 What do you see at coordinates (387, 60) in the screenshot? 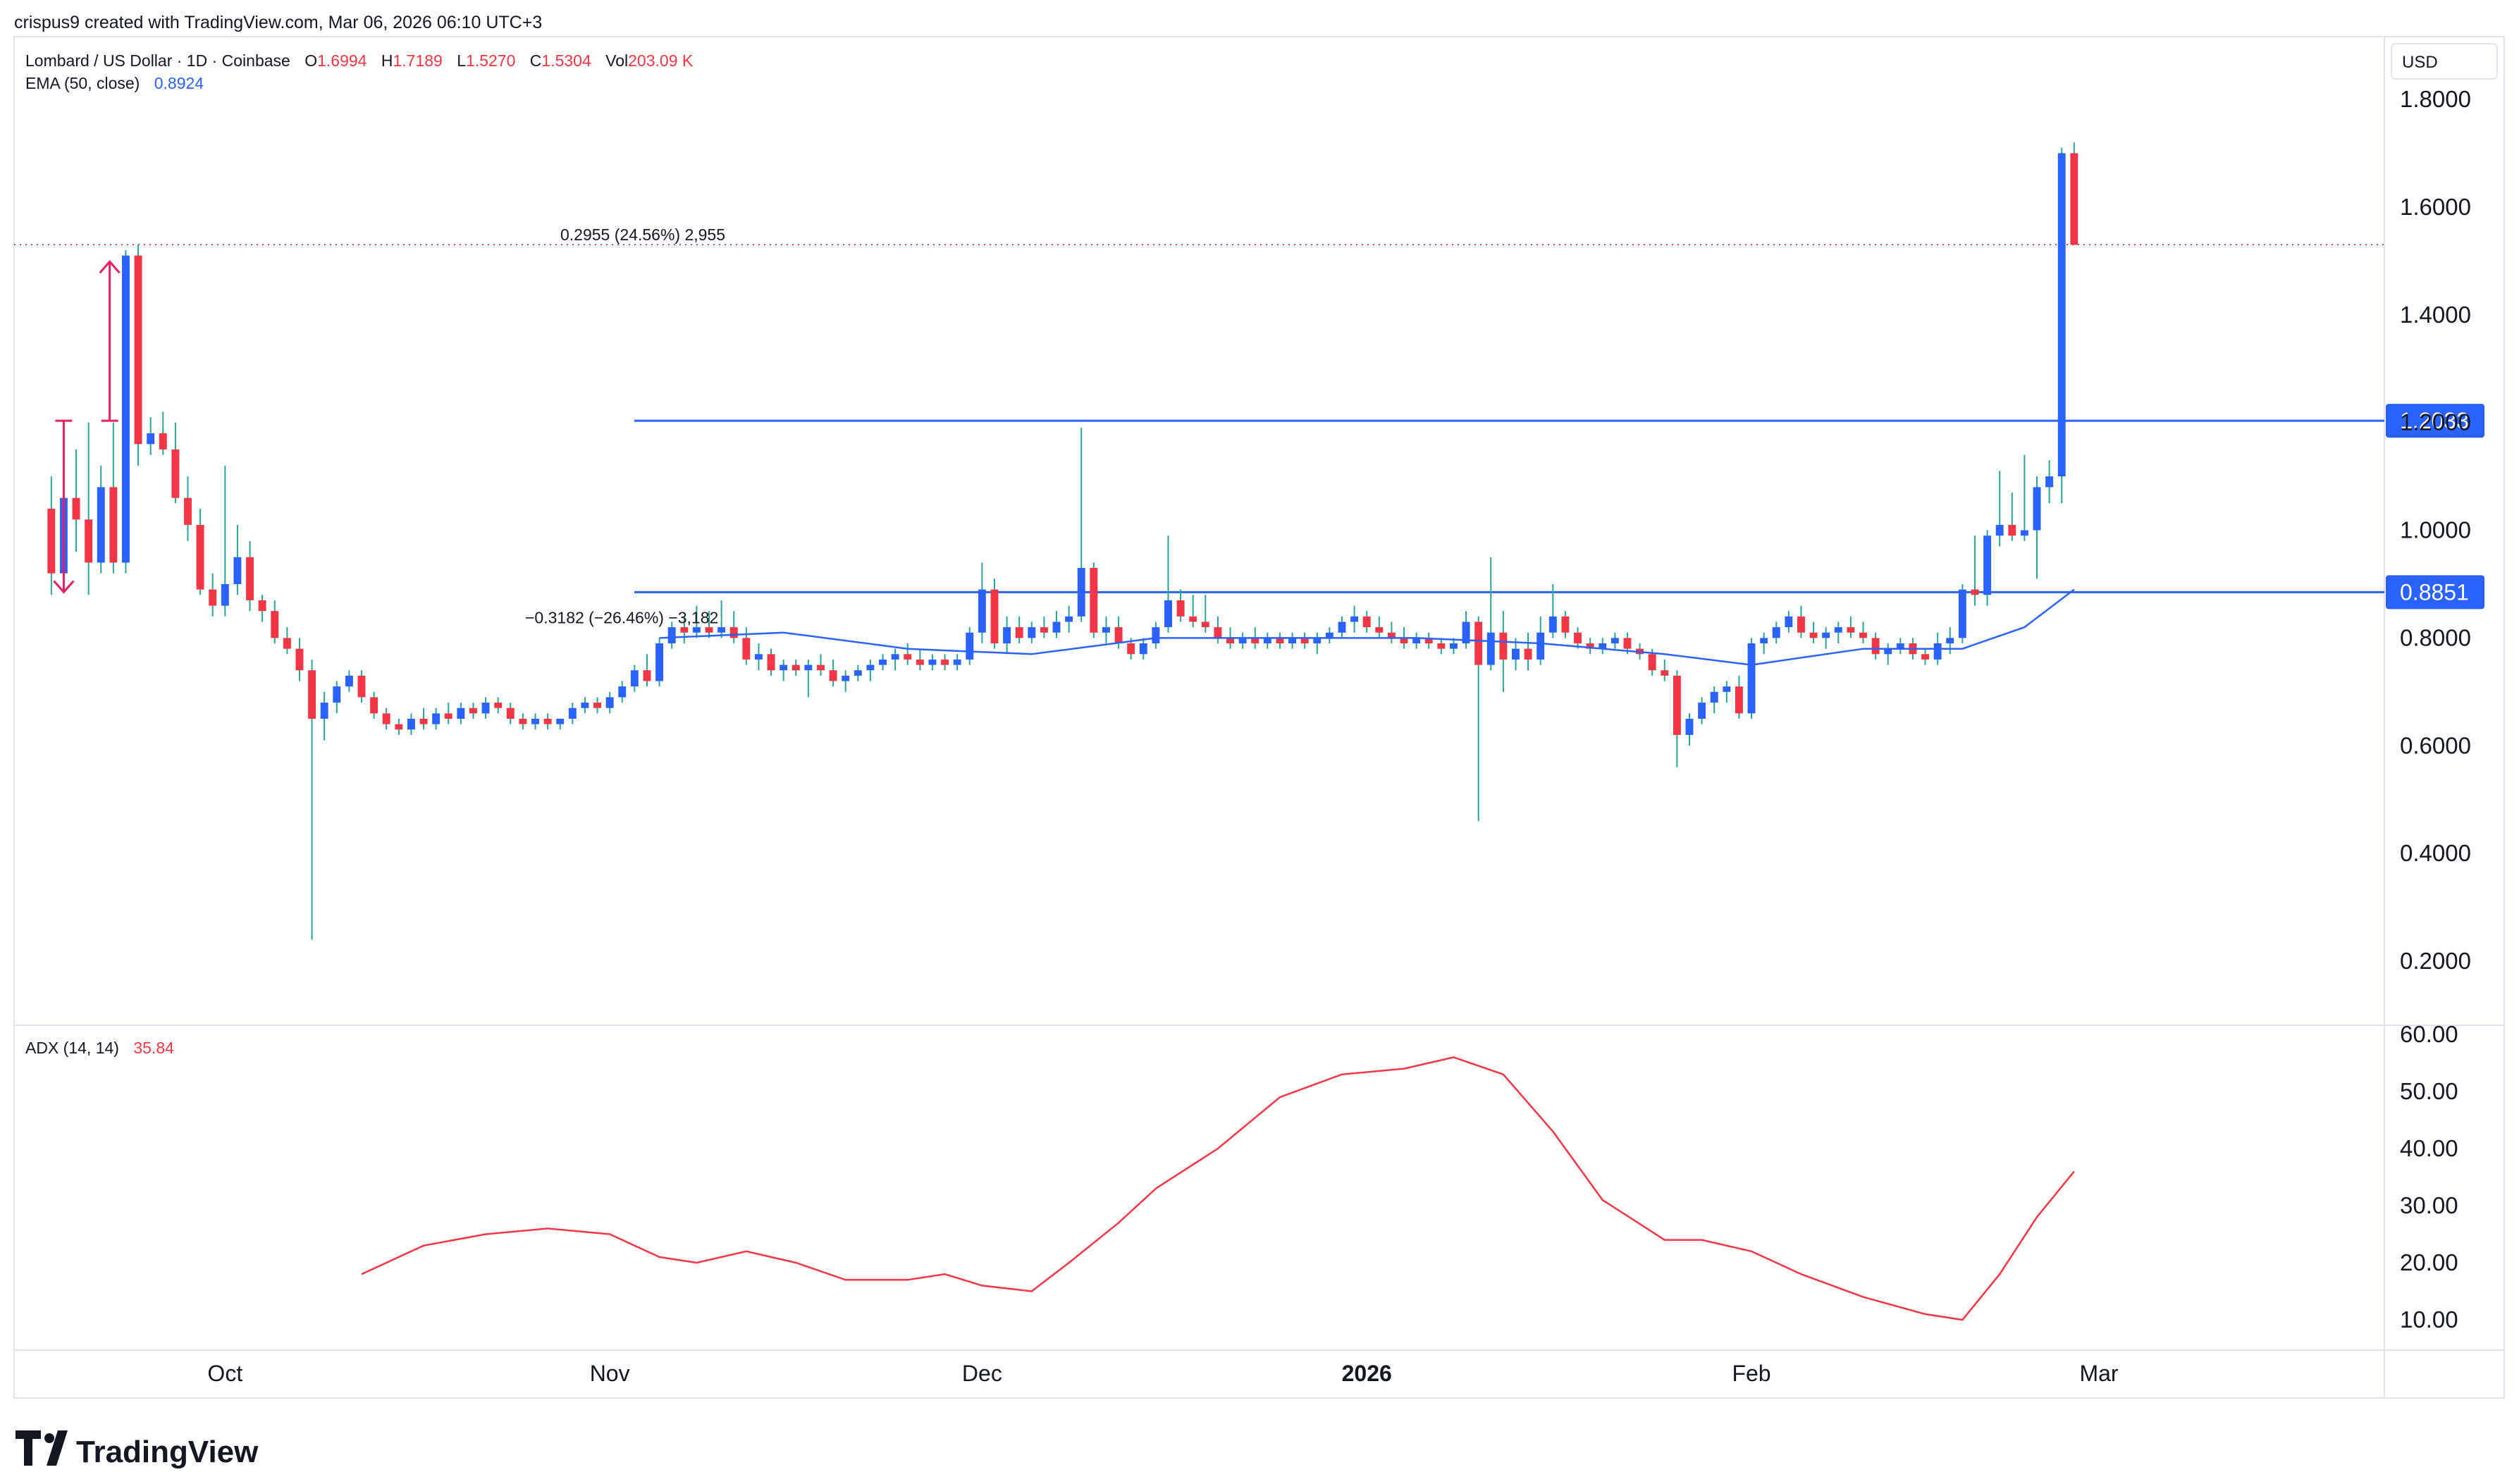
I see `legend-h-label: H` at bounding box center [387, 60].